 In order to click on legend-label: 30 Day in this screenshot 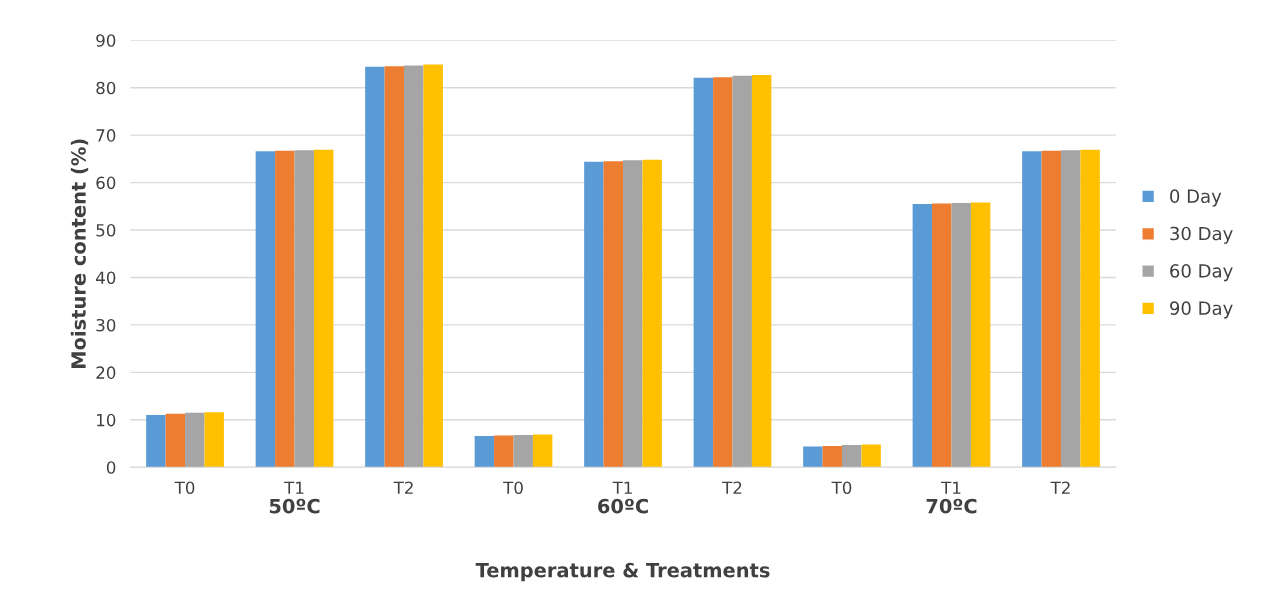, I will do `click(1201, 235)`.